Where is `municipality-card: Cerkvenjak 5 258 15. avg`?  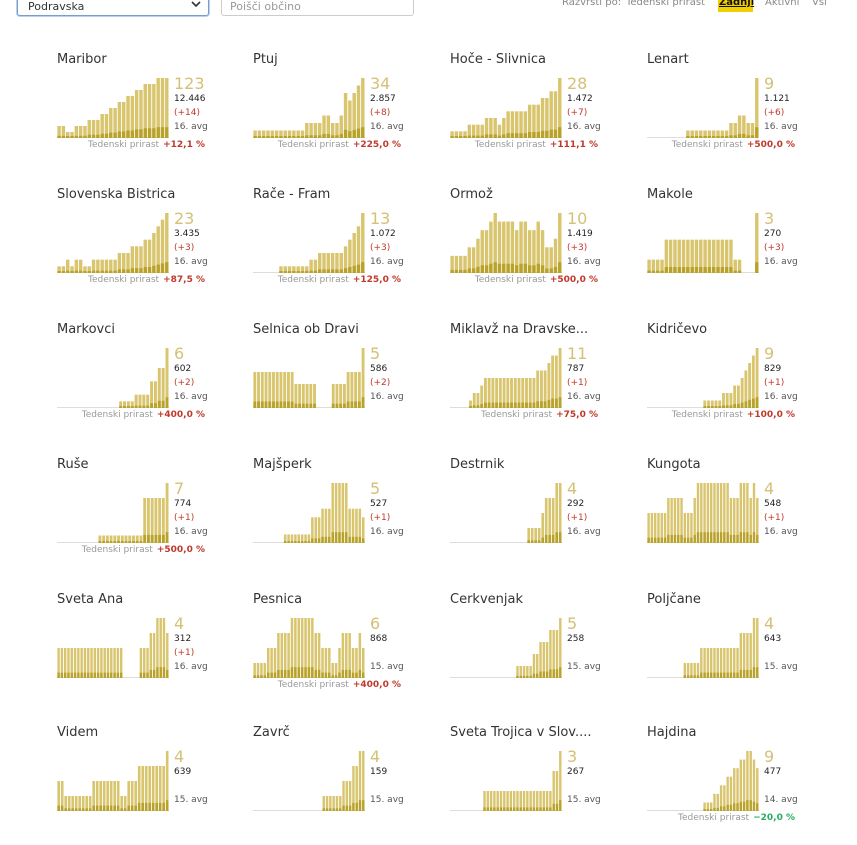
municipality-card: Cerkvenjak 5 258 15. avg is located at coordinates (545, 652).